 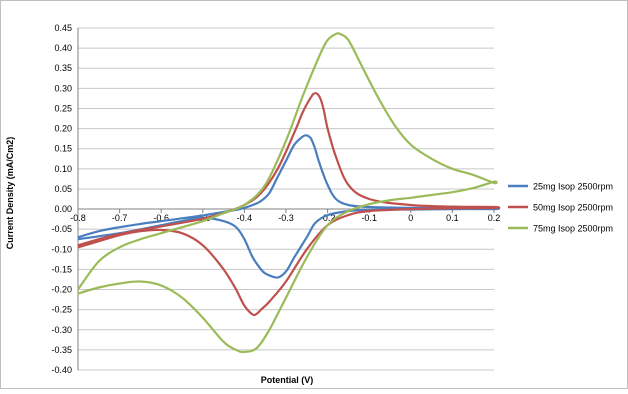 What do you see at coordinates (328, 218) in the screenshot?
I see `x-tick-label: -0.2` at bounding box center [328, 218].